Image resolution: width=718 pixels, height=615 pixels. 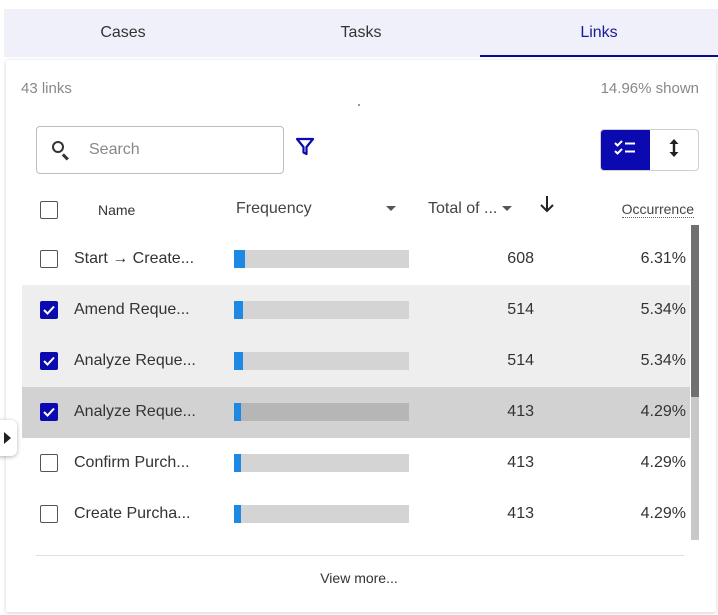 I want to click on divider, so click(x=360, y=555).